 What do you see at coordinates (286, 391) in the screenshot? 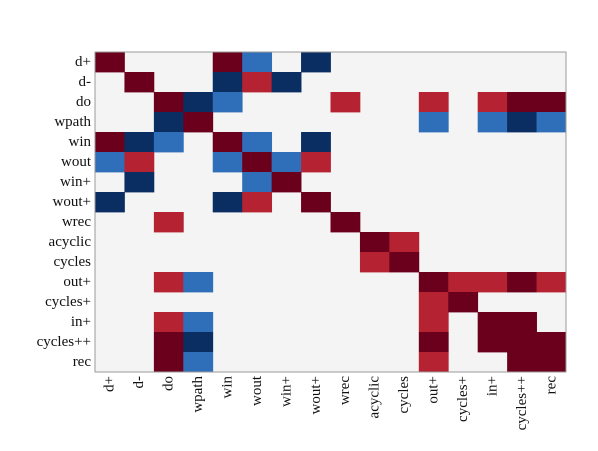
I see `x-tick-label: win+` at bounding box center [286, 391].